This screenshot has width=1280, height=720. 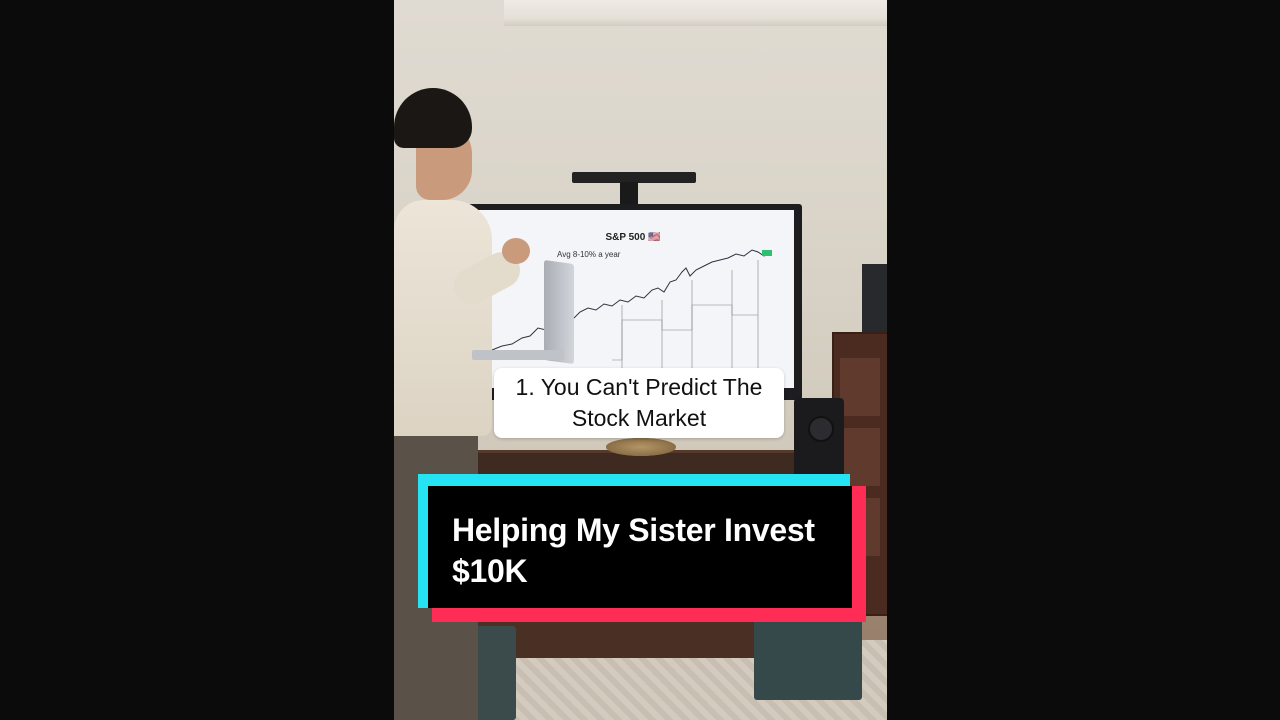 I want to click on tv-chart-note: Avg 8-10% a year, so click(x=589, y=254).